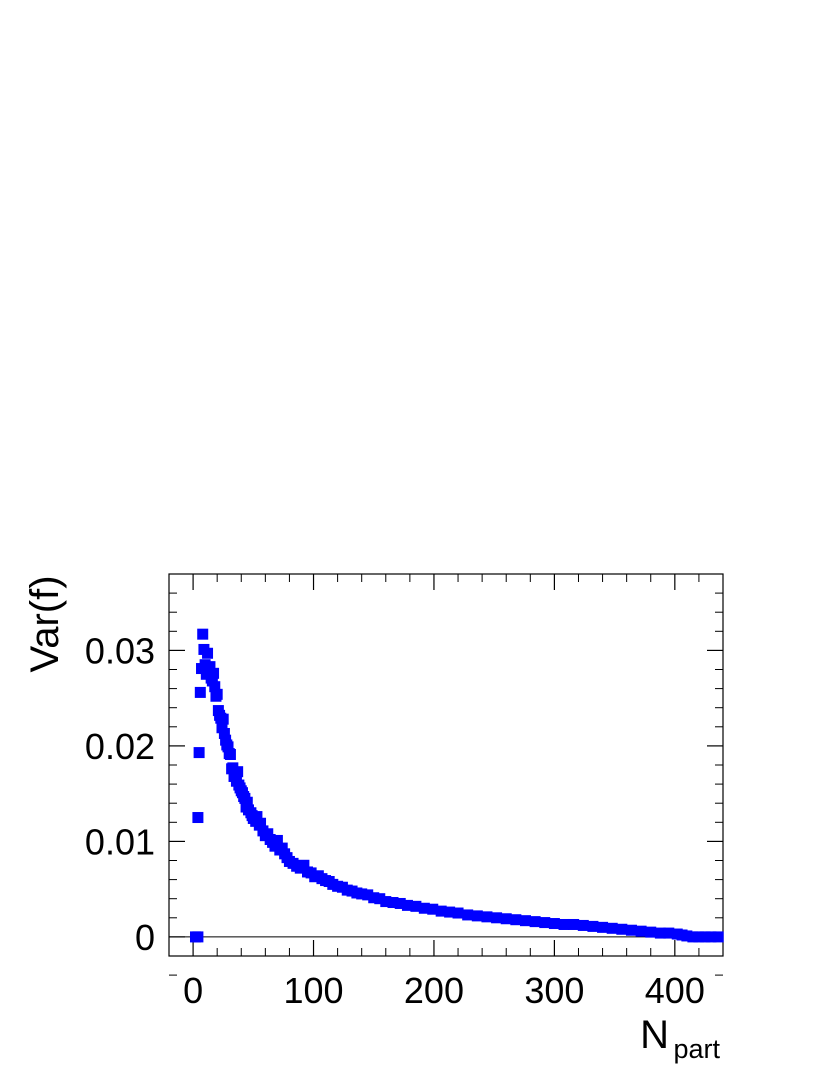  I want to click on x-axis-label-sub: part, so click(696, 1049).